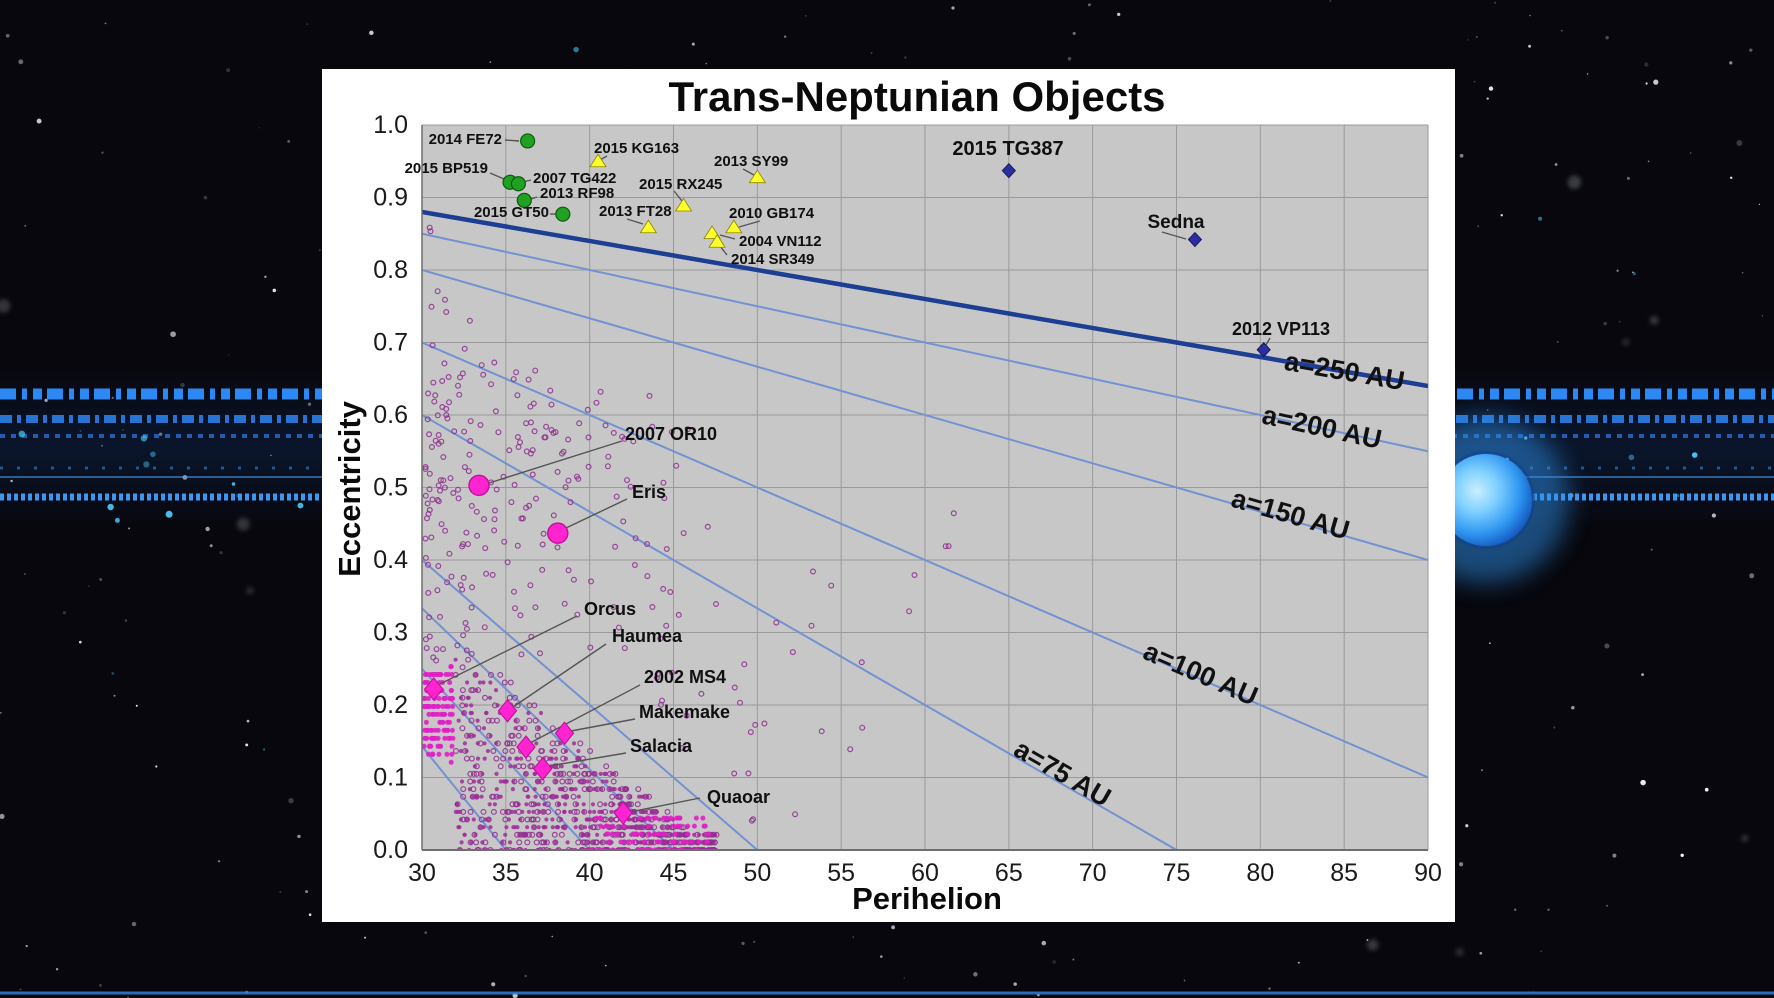  I want to click on label-2013-ft28: 2013 FT28, so click(635, 211).